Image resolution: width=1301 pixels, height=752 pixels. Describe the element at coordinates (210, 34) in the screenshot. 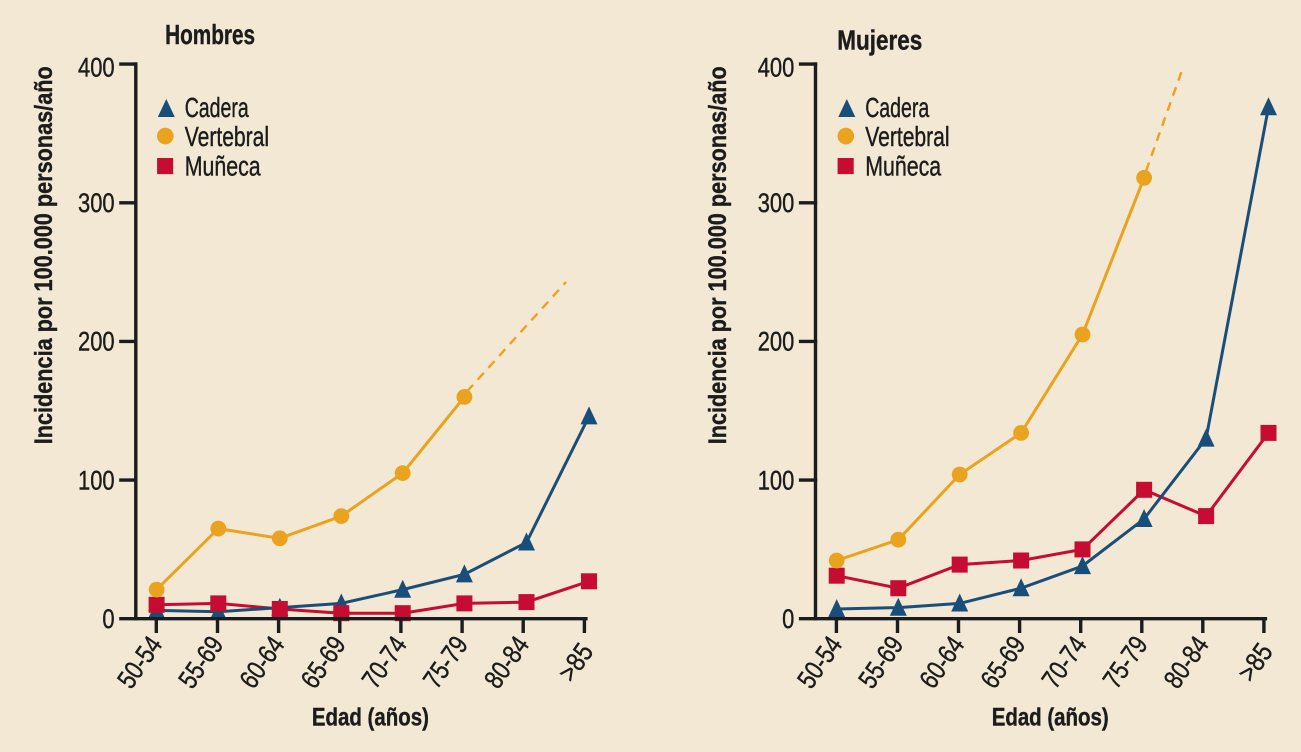

I see `svg-text: Hombres` at that location.